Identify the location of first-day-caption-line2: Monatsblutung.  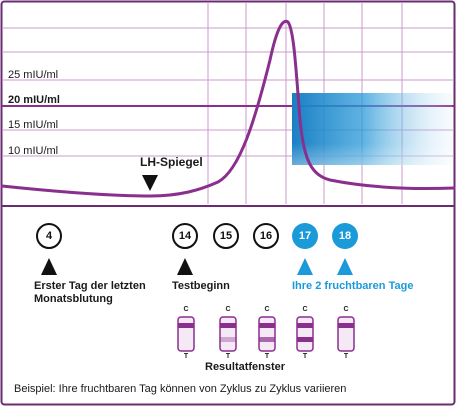
(73, 299).